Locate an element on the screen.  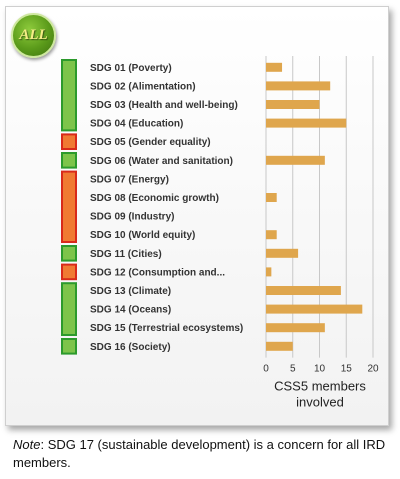
category-label: SDG 04 (Education) is located at coordinates (136, 124).